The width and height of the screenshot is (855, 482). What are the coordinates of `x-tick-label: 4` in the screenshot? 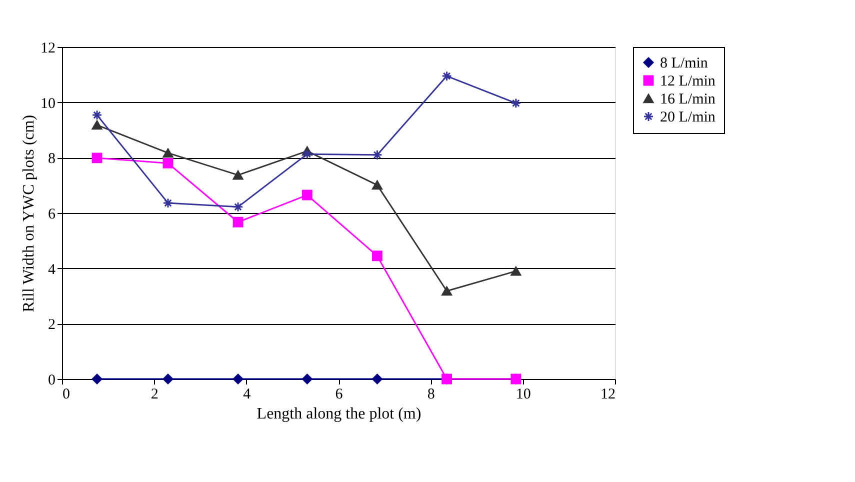 It's located at (247, 394).